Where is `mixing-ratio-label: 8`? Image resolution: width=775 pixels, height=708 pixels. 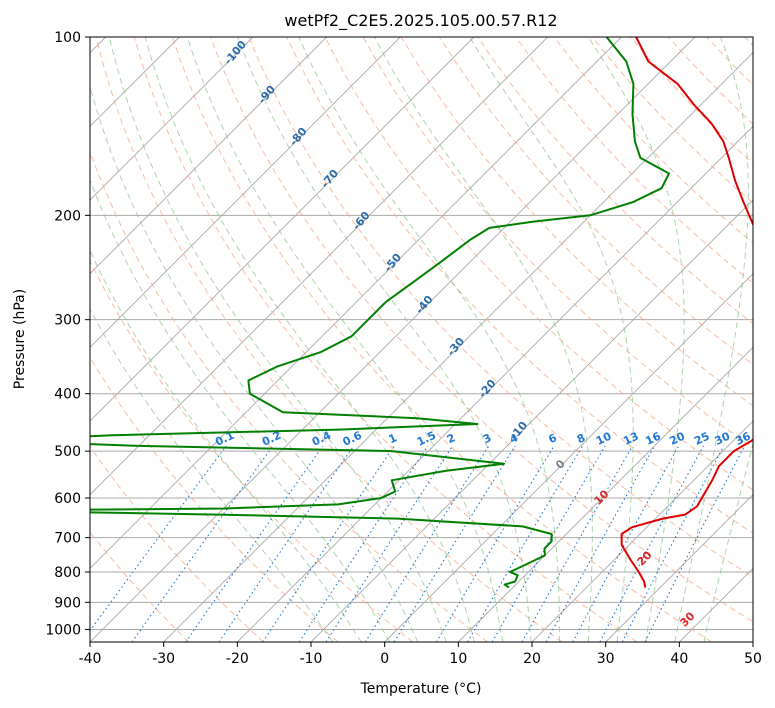 mixing-ratio-label: 8 is located at coordinates (581, 438).